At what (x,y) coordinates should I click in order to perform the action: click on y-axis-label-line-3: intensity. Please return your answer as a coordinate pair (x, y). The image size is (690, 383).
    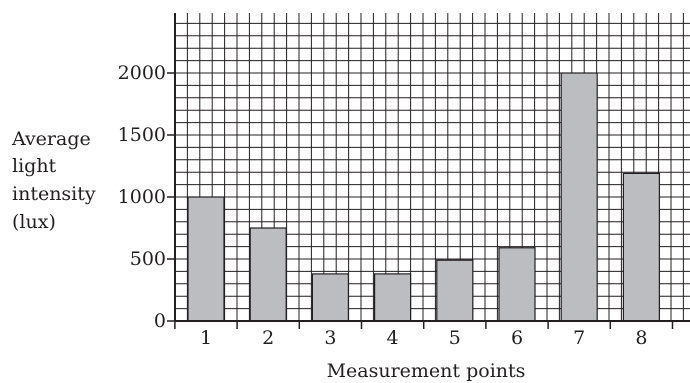
    Looking at the image, I should click on (54, 194).